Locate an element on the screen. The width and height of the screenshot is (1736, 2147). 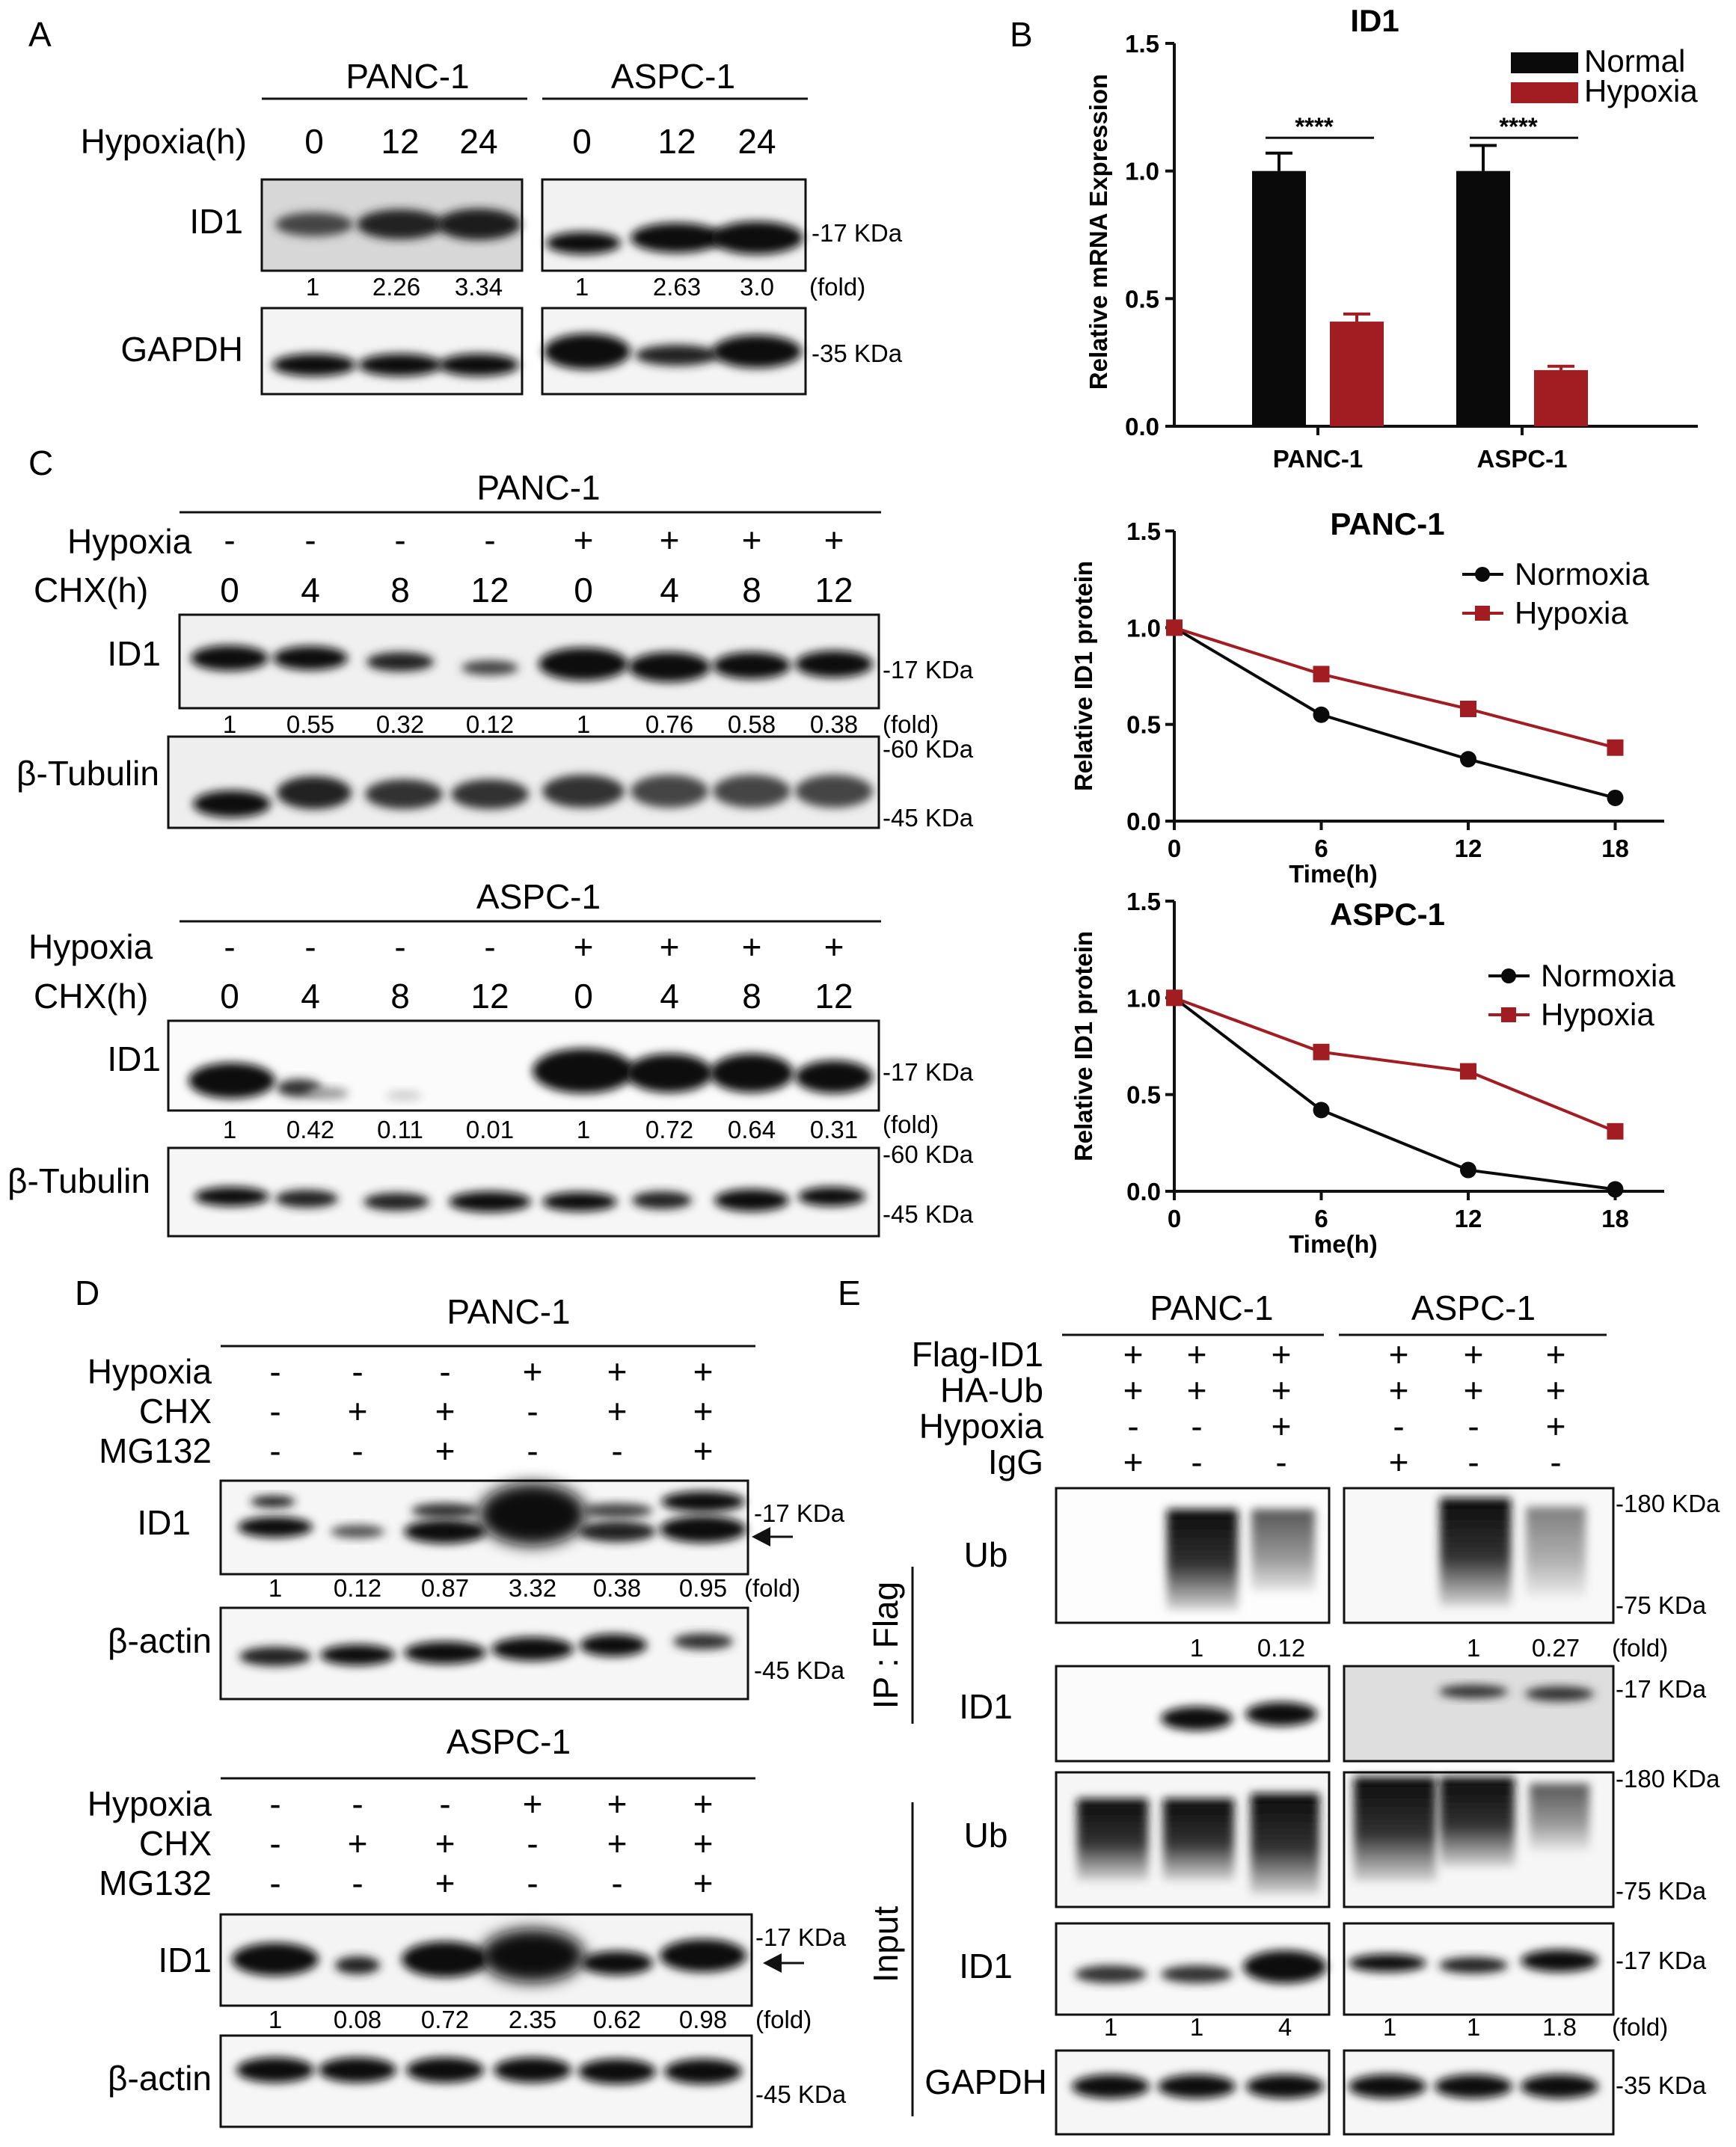
fold-value: 0.32 is located at coordinates (400, 724).